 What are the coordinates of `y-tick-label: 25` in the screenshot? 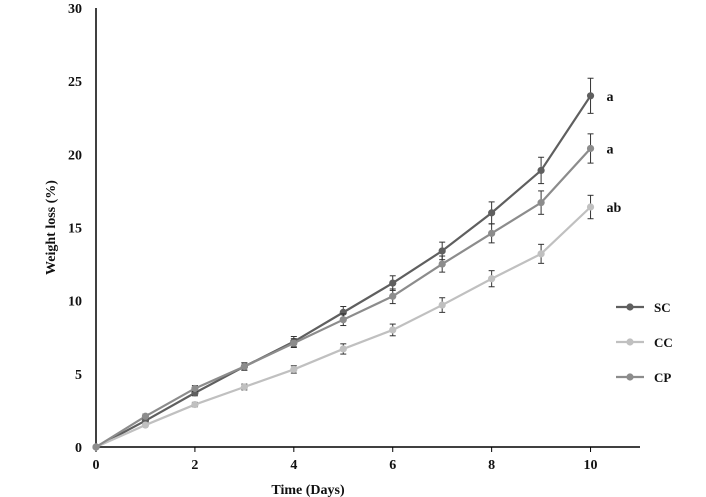 It's located at (75, 82).